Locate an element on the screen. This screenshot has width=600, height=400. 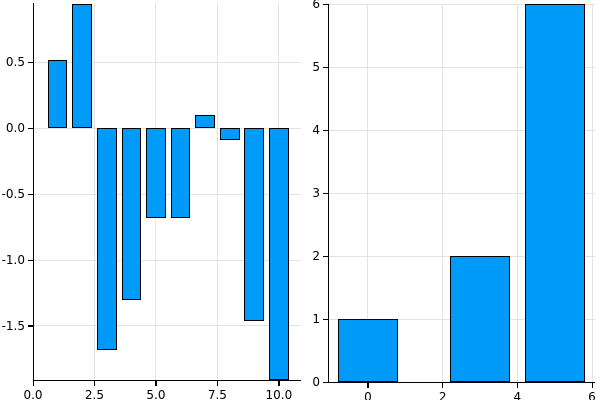
x-tick-10.0 is located at coordinates (279, 383).